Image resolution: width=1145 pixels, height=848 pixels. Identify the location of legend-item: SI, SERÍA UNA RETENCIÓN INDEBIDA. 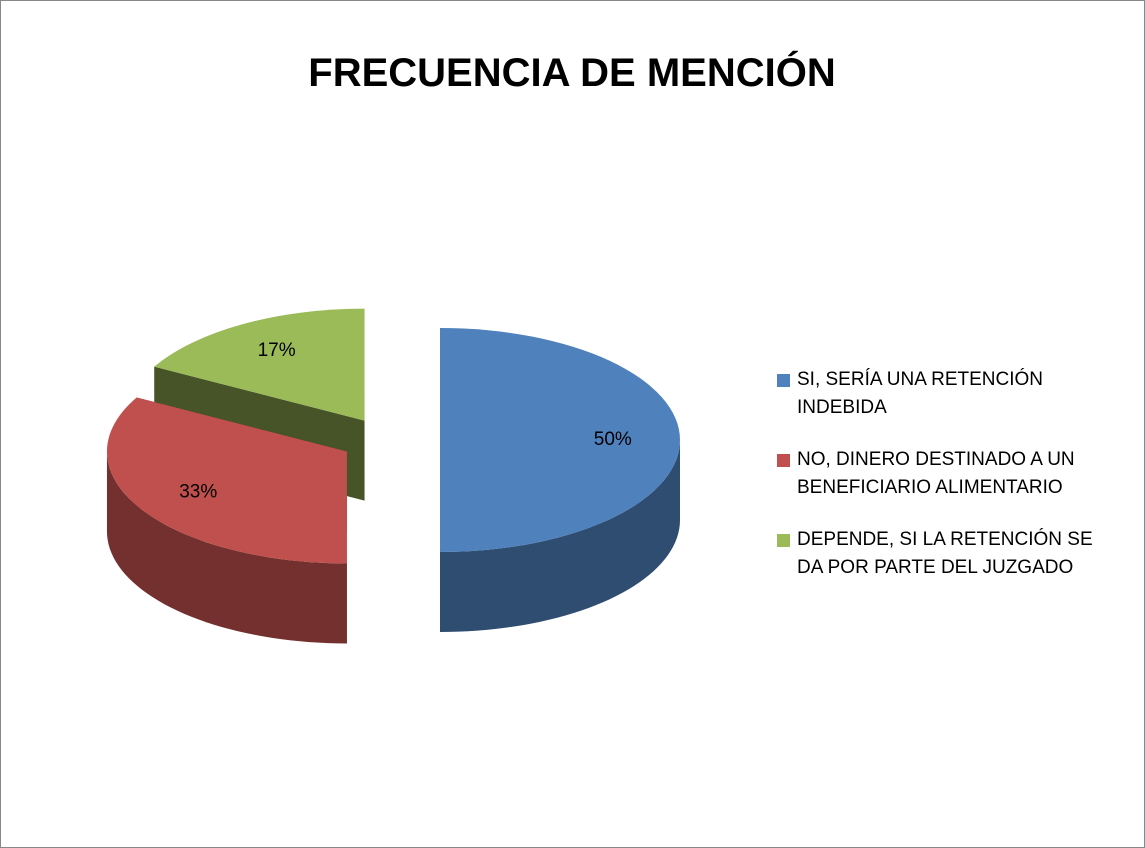
(947, 394).